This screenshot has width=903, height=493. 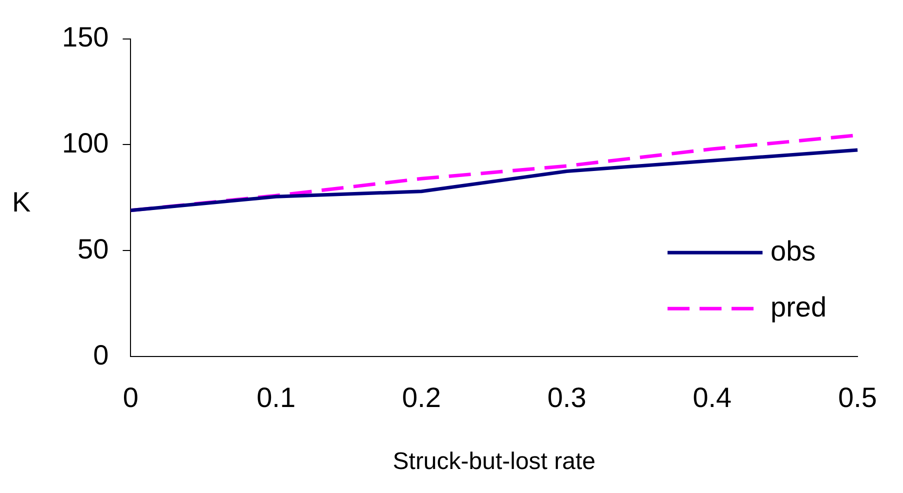 What do you see at coordinates (101, 354) in the screenshot?
I see `y-tick-label: 0` at bounding box center [101, 354].